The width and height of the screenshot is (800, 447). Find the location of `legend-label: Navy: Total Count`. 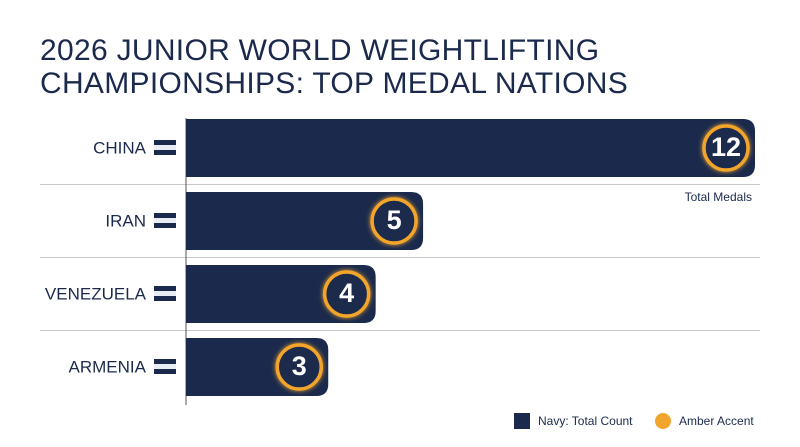

legend-label: Navy: Total Count is located at coordinates (585, 421).